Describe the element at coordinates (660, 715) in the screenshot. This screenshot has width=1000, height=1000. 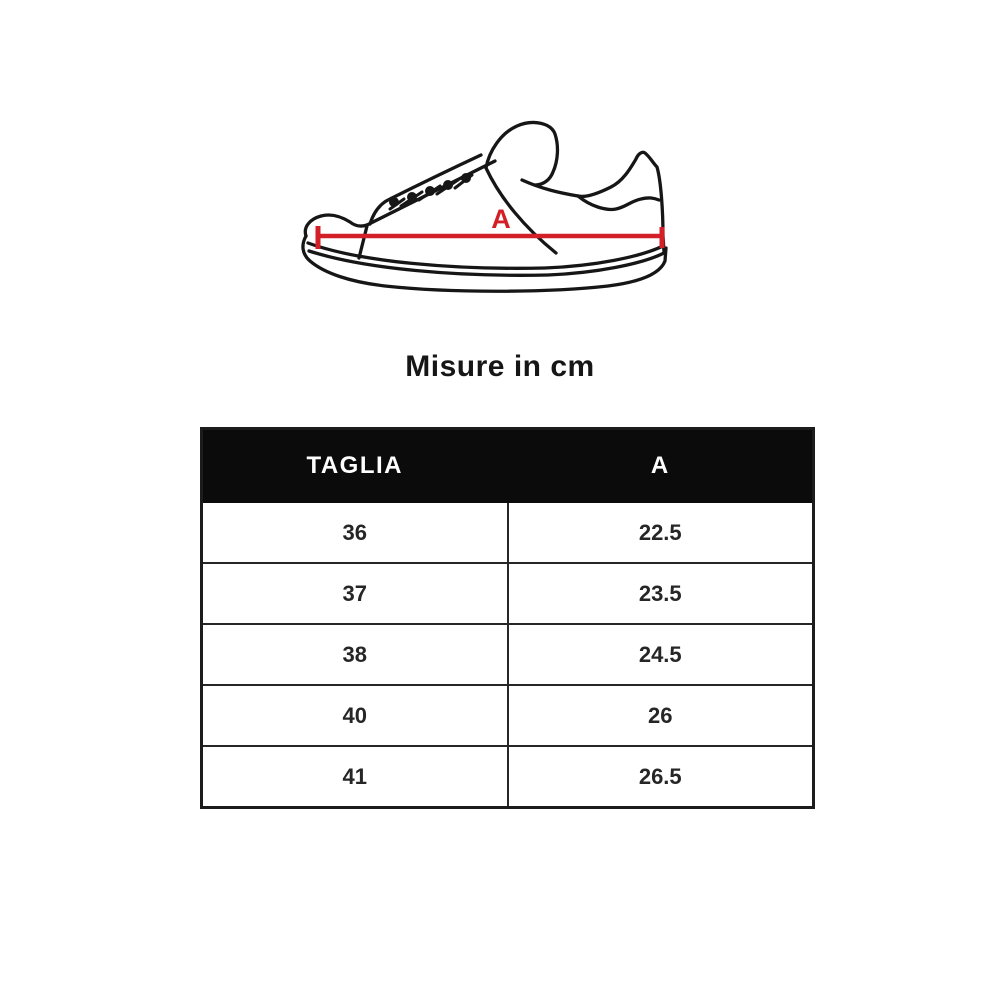
I see `cell-measure: 26` at that location.